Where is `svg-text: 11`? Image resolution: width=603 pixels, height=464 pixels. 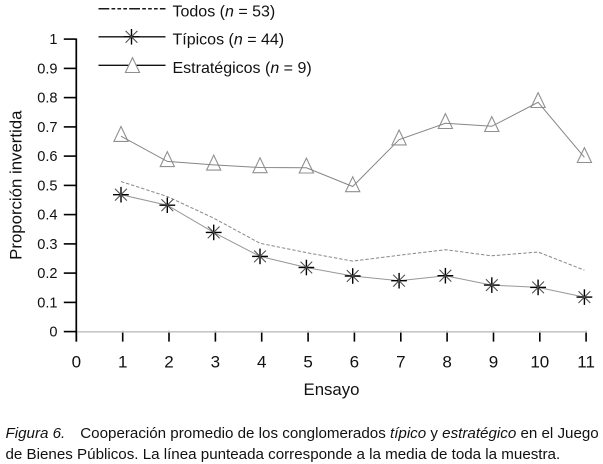 svg-text: 11 is located at coordinates (586, 362).